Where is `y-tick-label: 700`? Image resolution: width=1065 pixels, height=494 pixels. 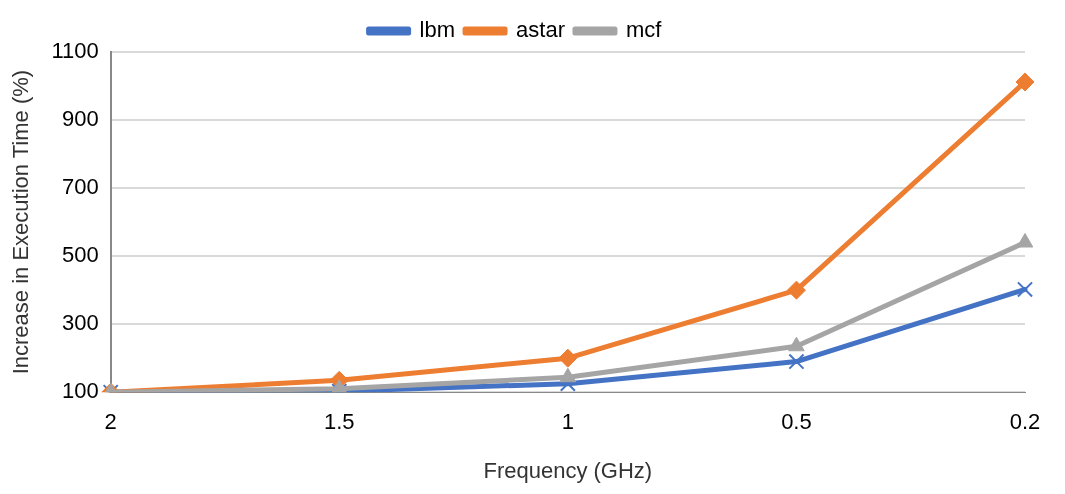 y-tick-label: 700 is located at coordinates (80, 187).